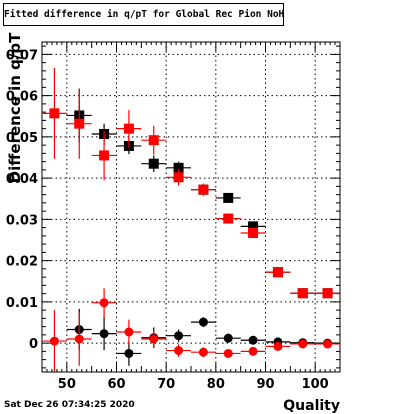  What do you see at coordinates (69, 405) in the screenshot?
I see `date-stamp: Sat Dec 26 07:34:25 2020` at bounding box center [69, 405].